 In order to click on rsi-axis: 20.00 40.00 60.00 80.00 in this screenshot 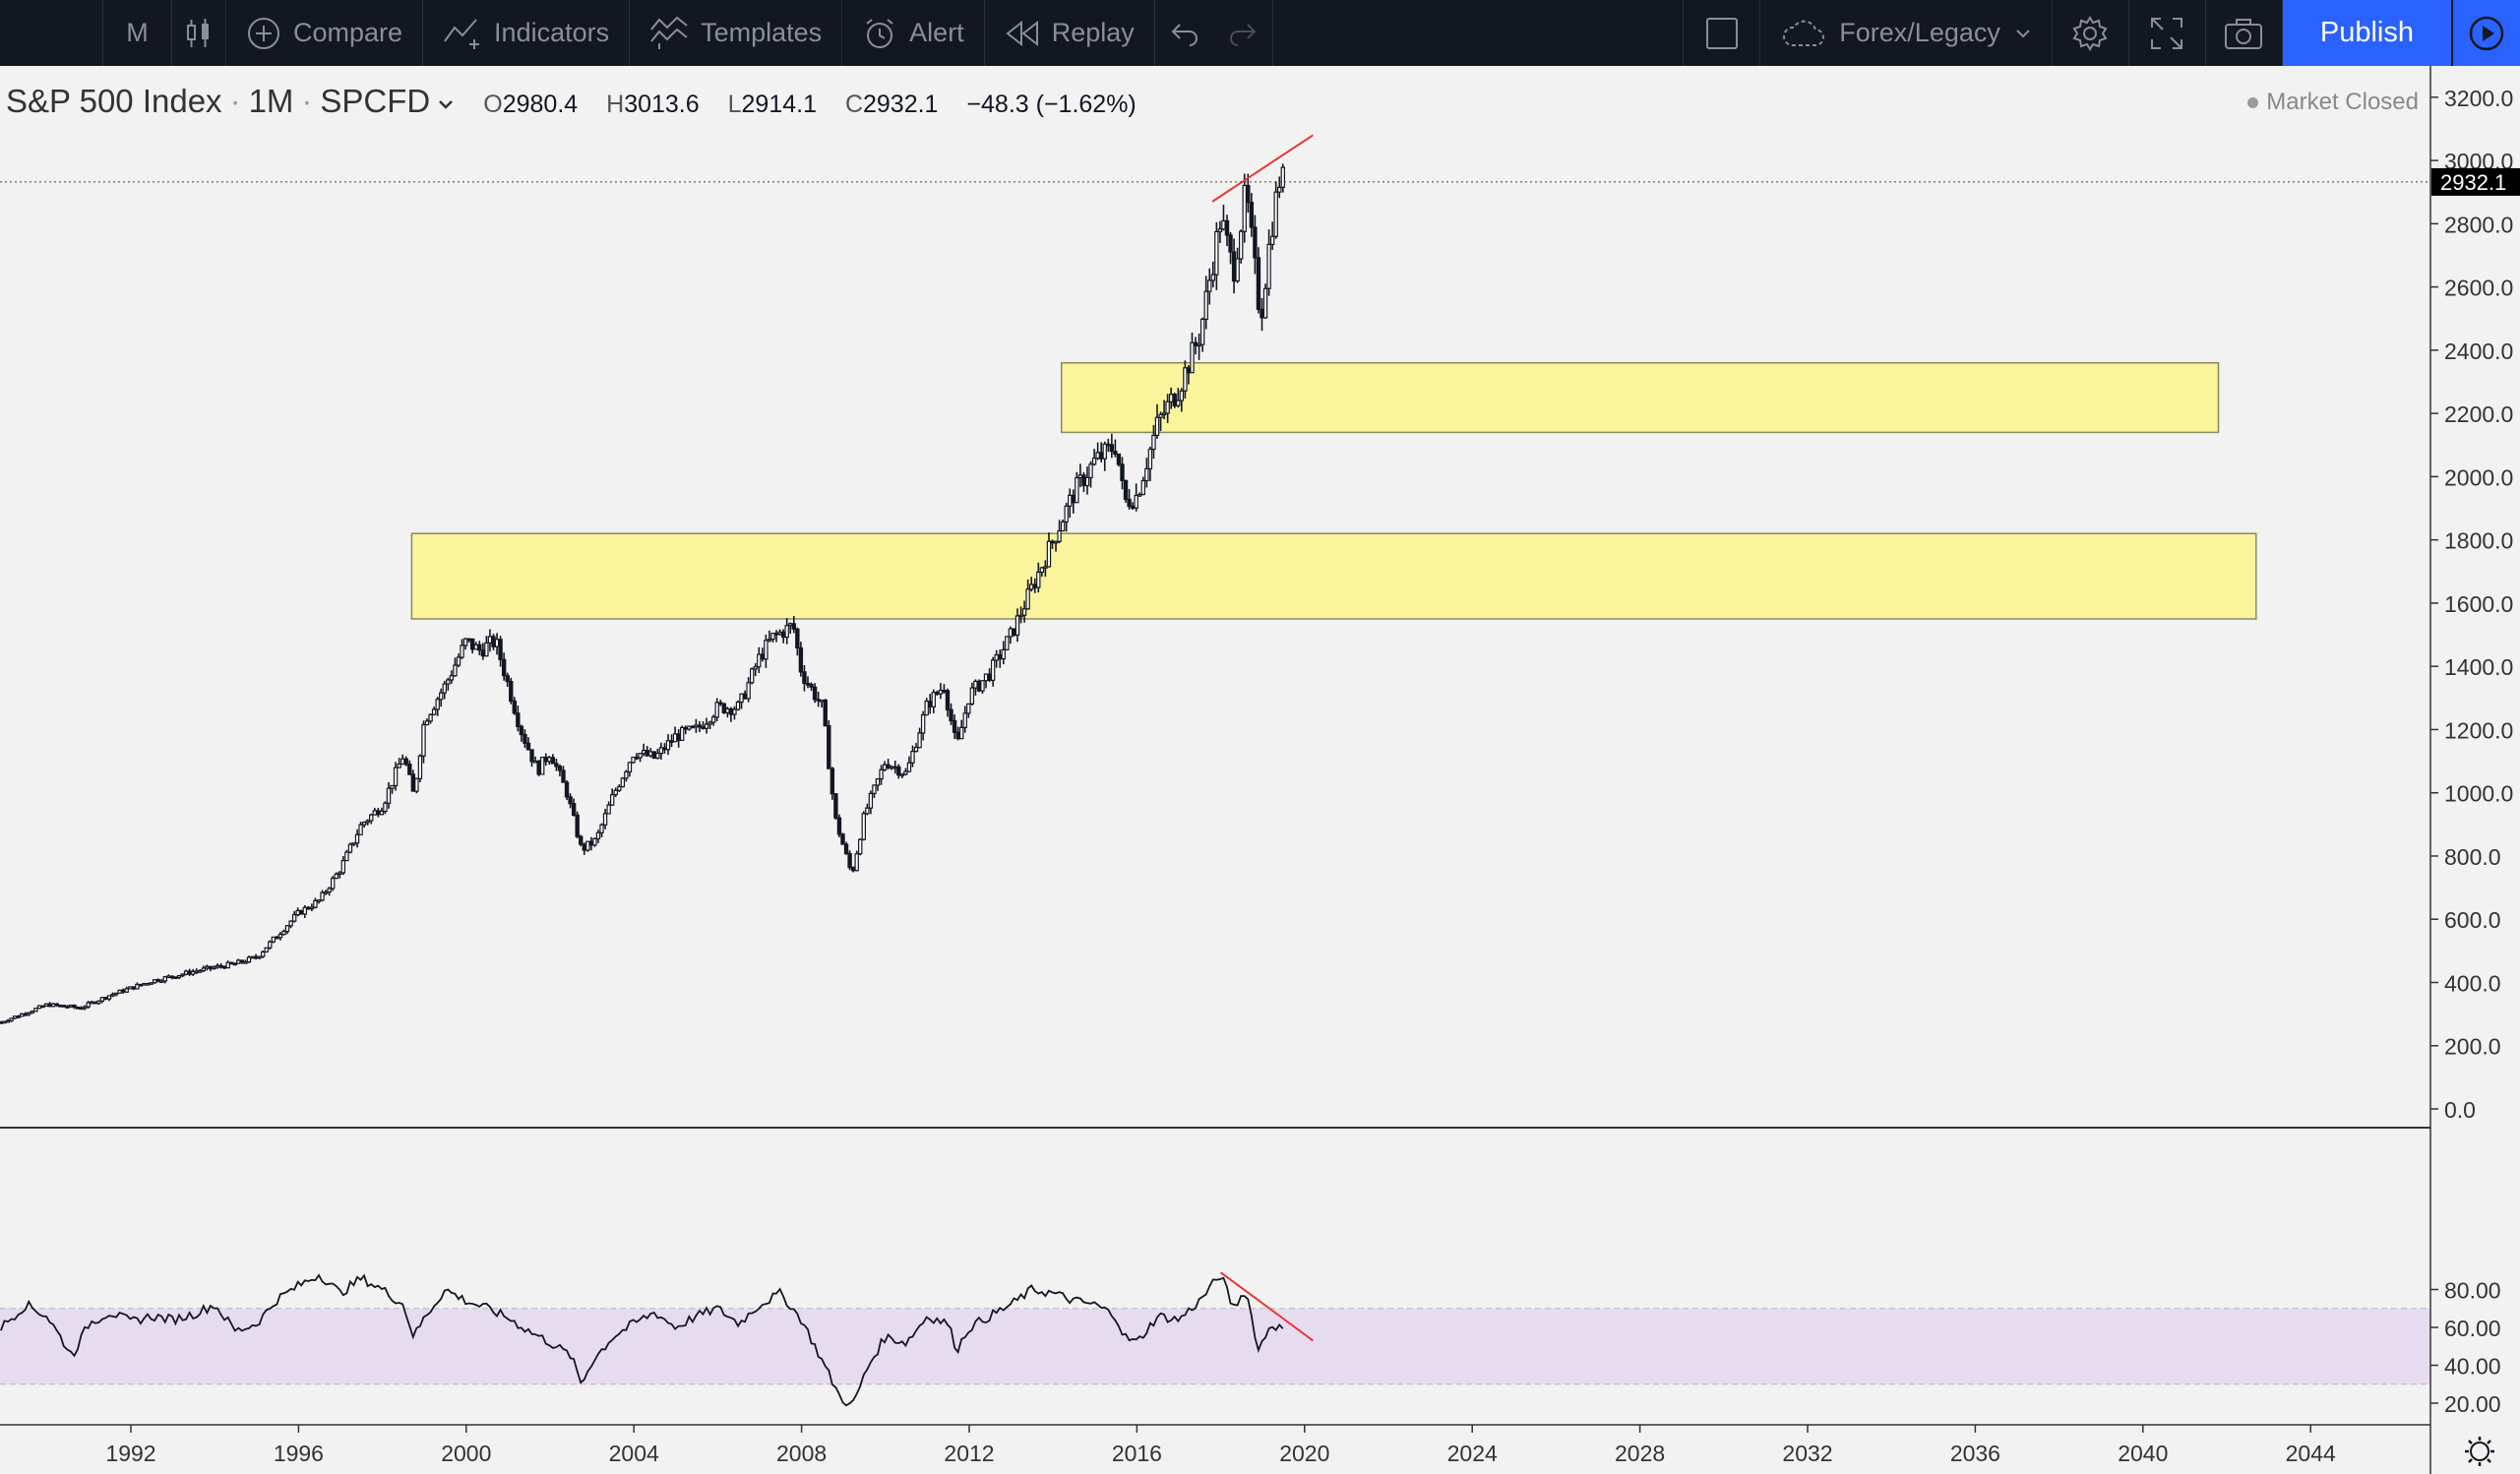, I will do `click(2465, 1348)`.